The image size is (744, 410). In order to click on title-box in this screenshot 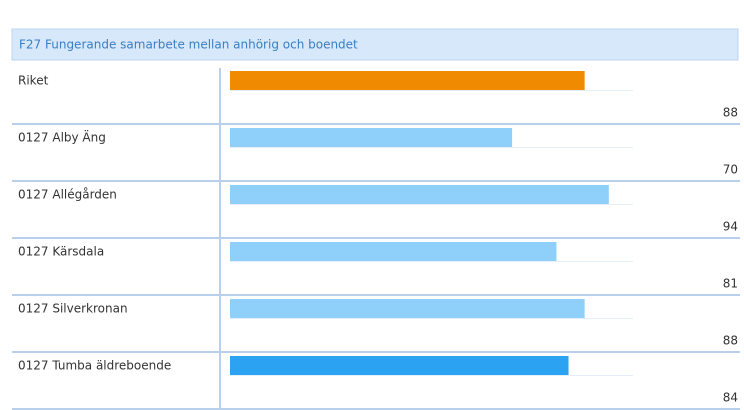, I will do `click(375, 44)`.